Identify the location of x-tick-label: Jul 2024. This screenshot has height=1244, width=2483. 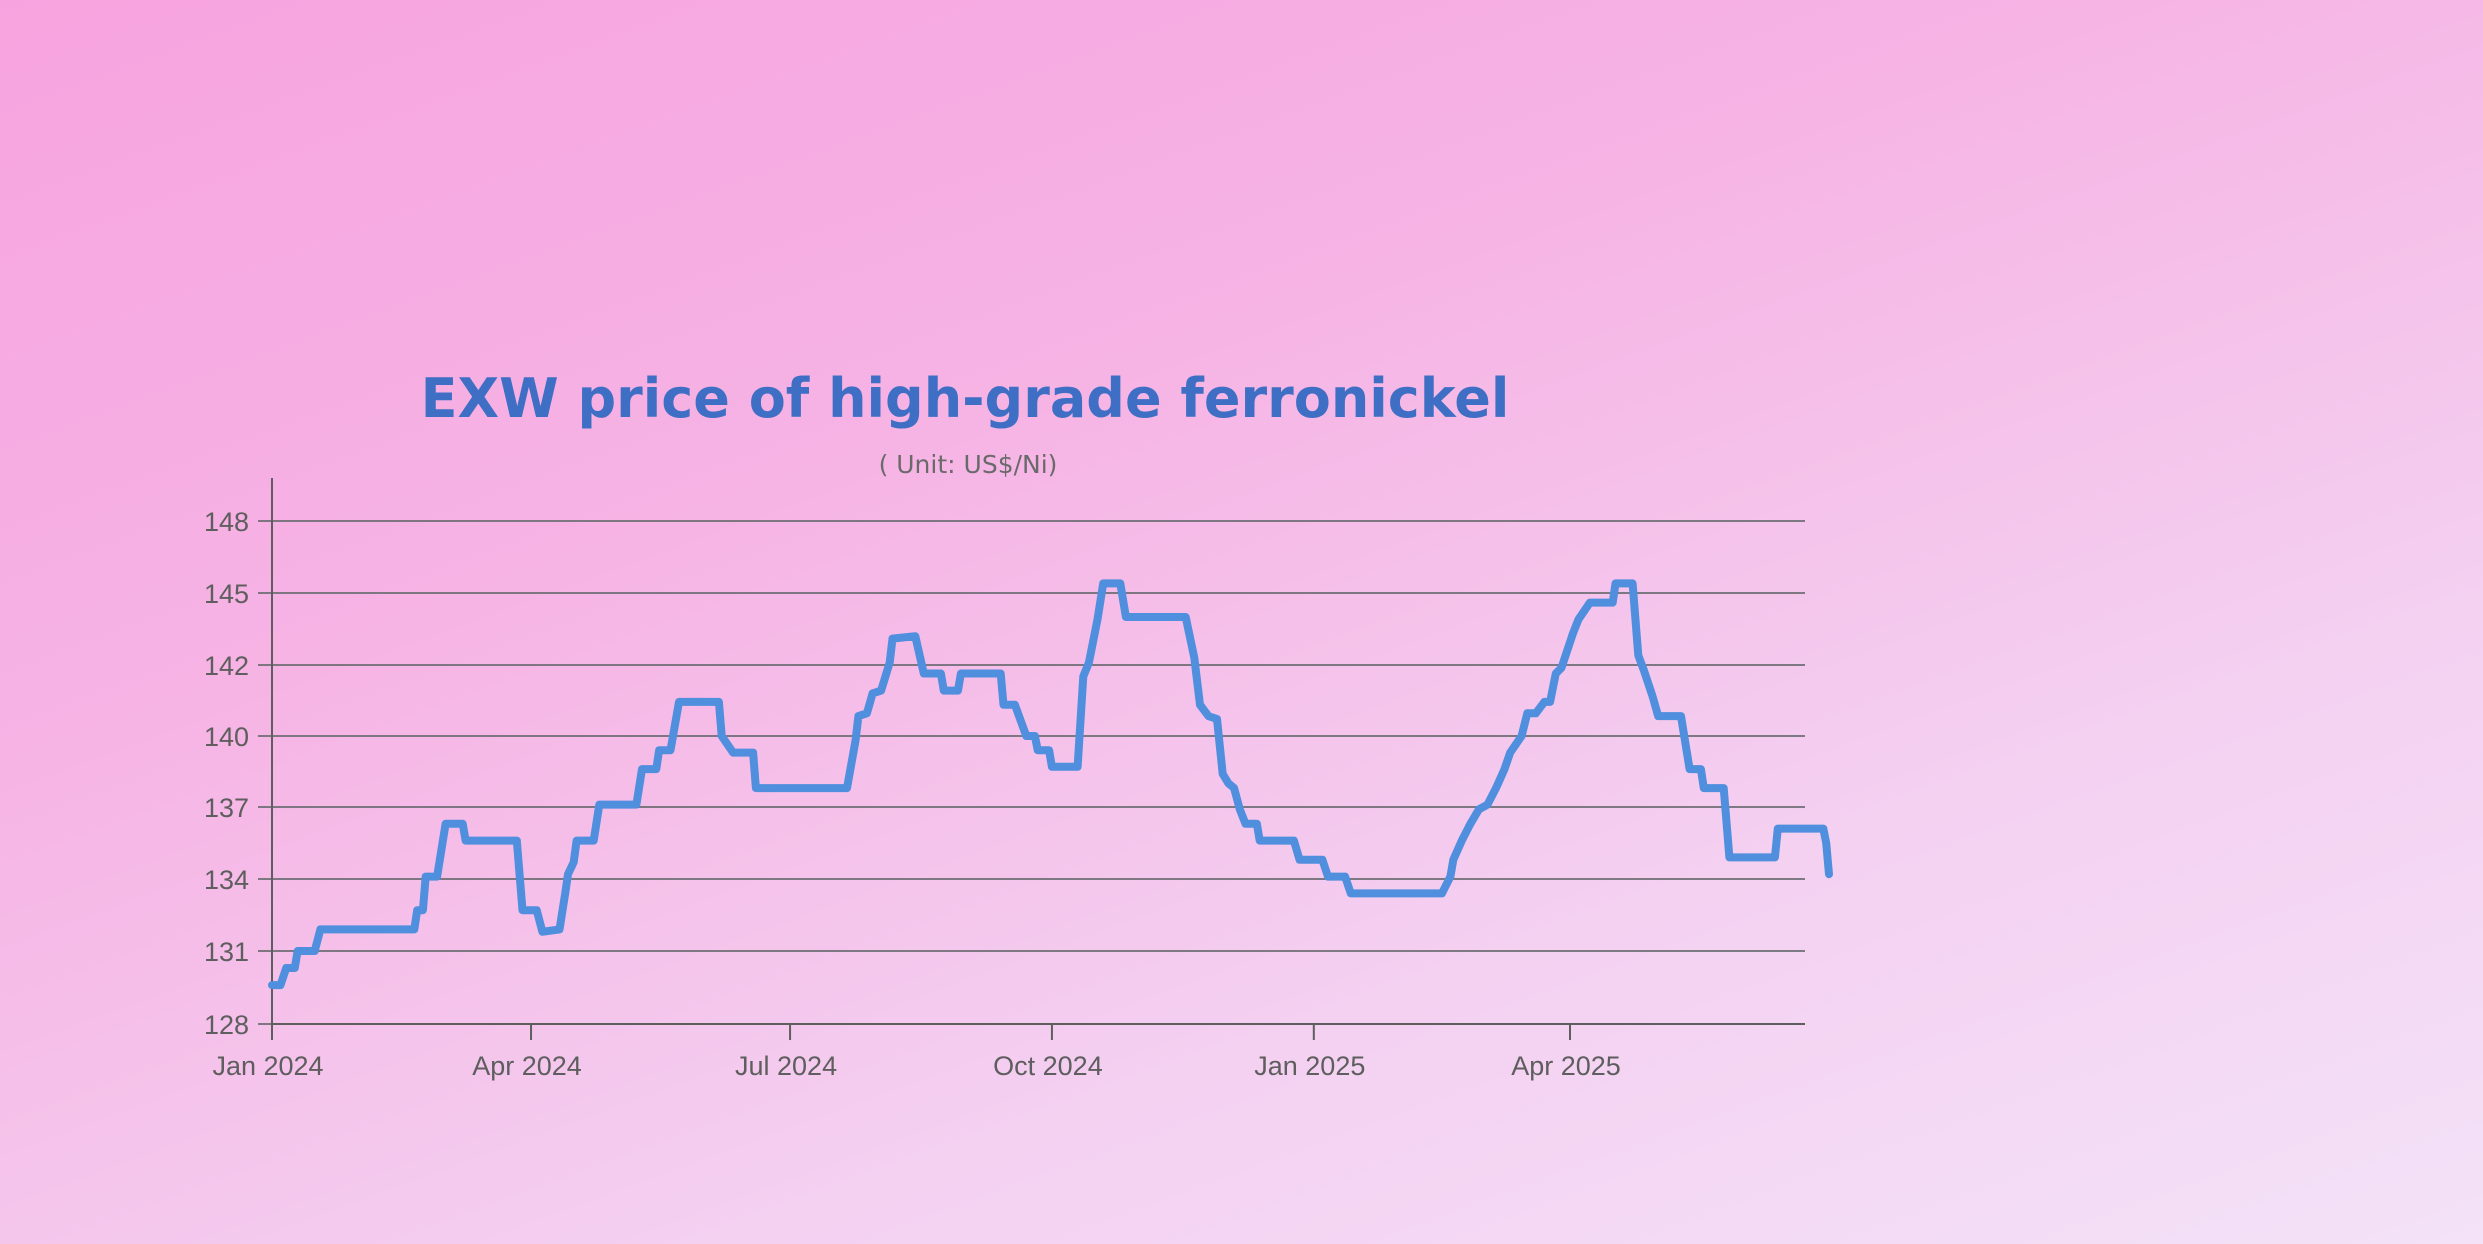
(786, 1066).